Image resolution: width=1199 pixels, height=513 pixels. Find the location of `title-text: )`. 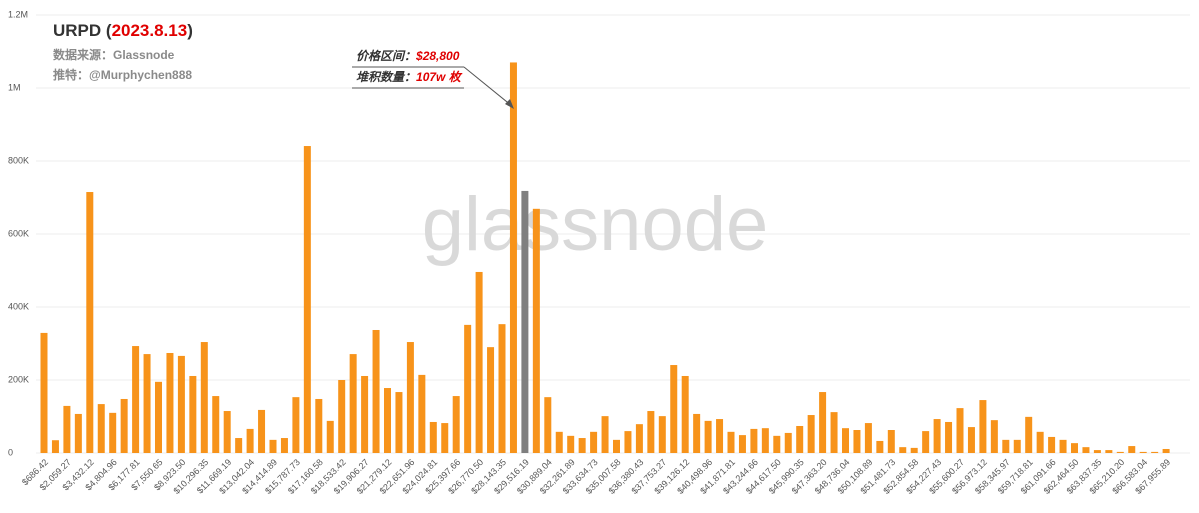

title-text: ) is located at coordinates (190, 30).